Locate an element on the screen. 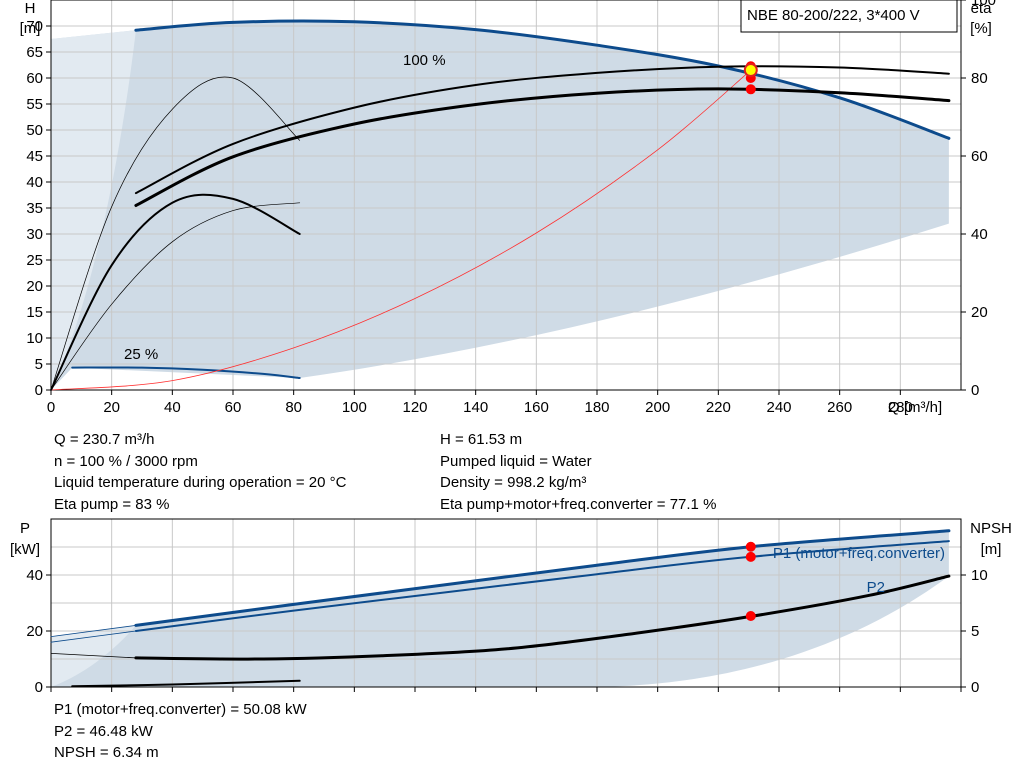 The width and height of the screenshot is (1024, 781). info-p2: P2 = 46.48 kW is located at coordinates (103, 731).